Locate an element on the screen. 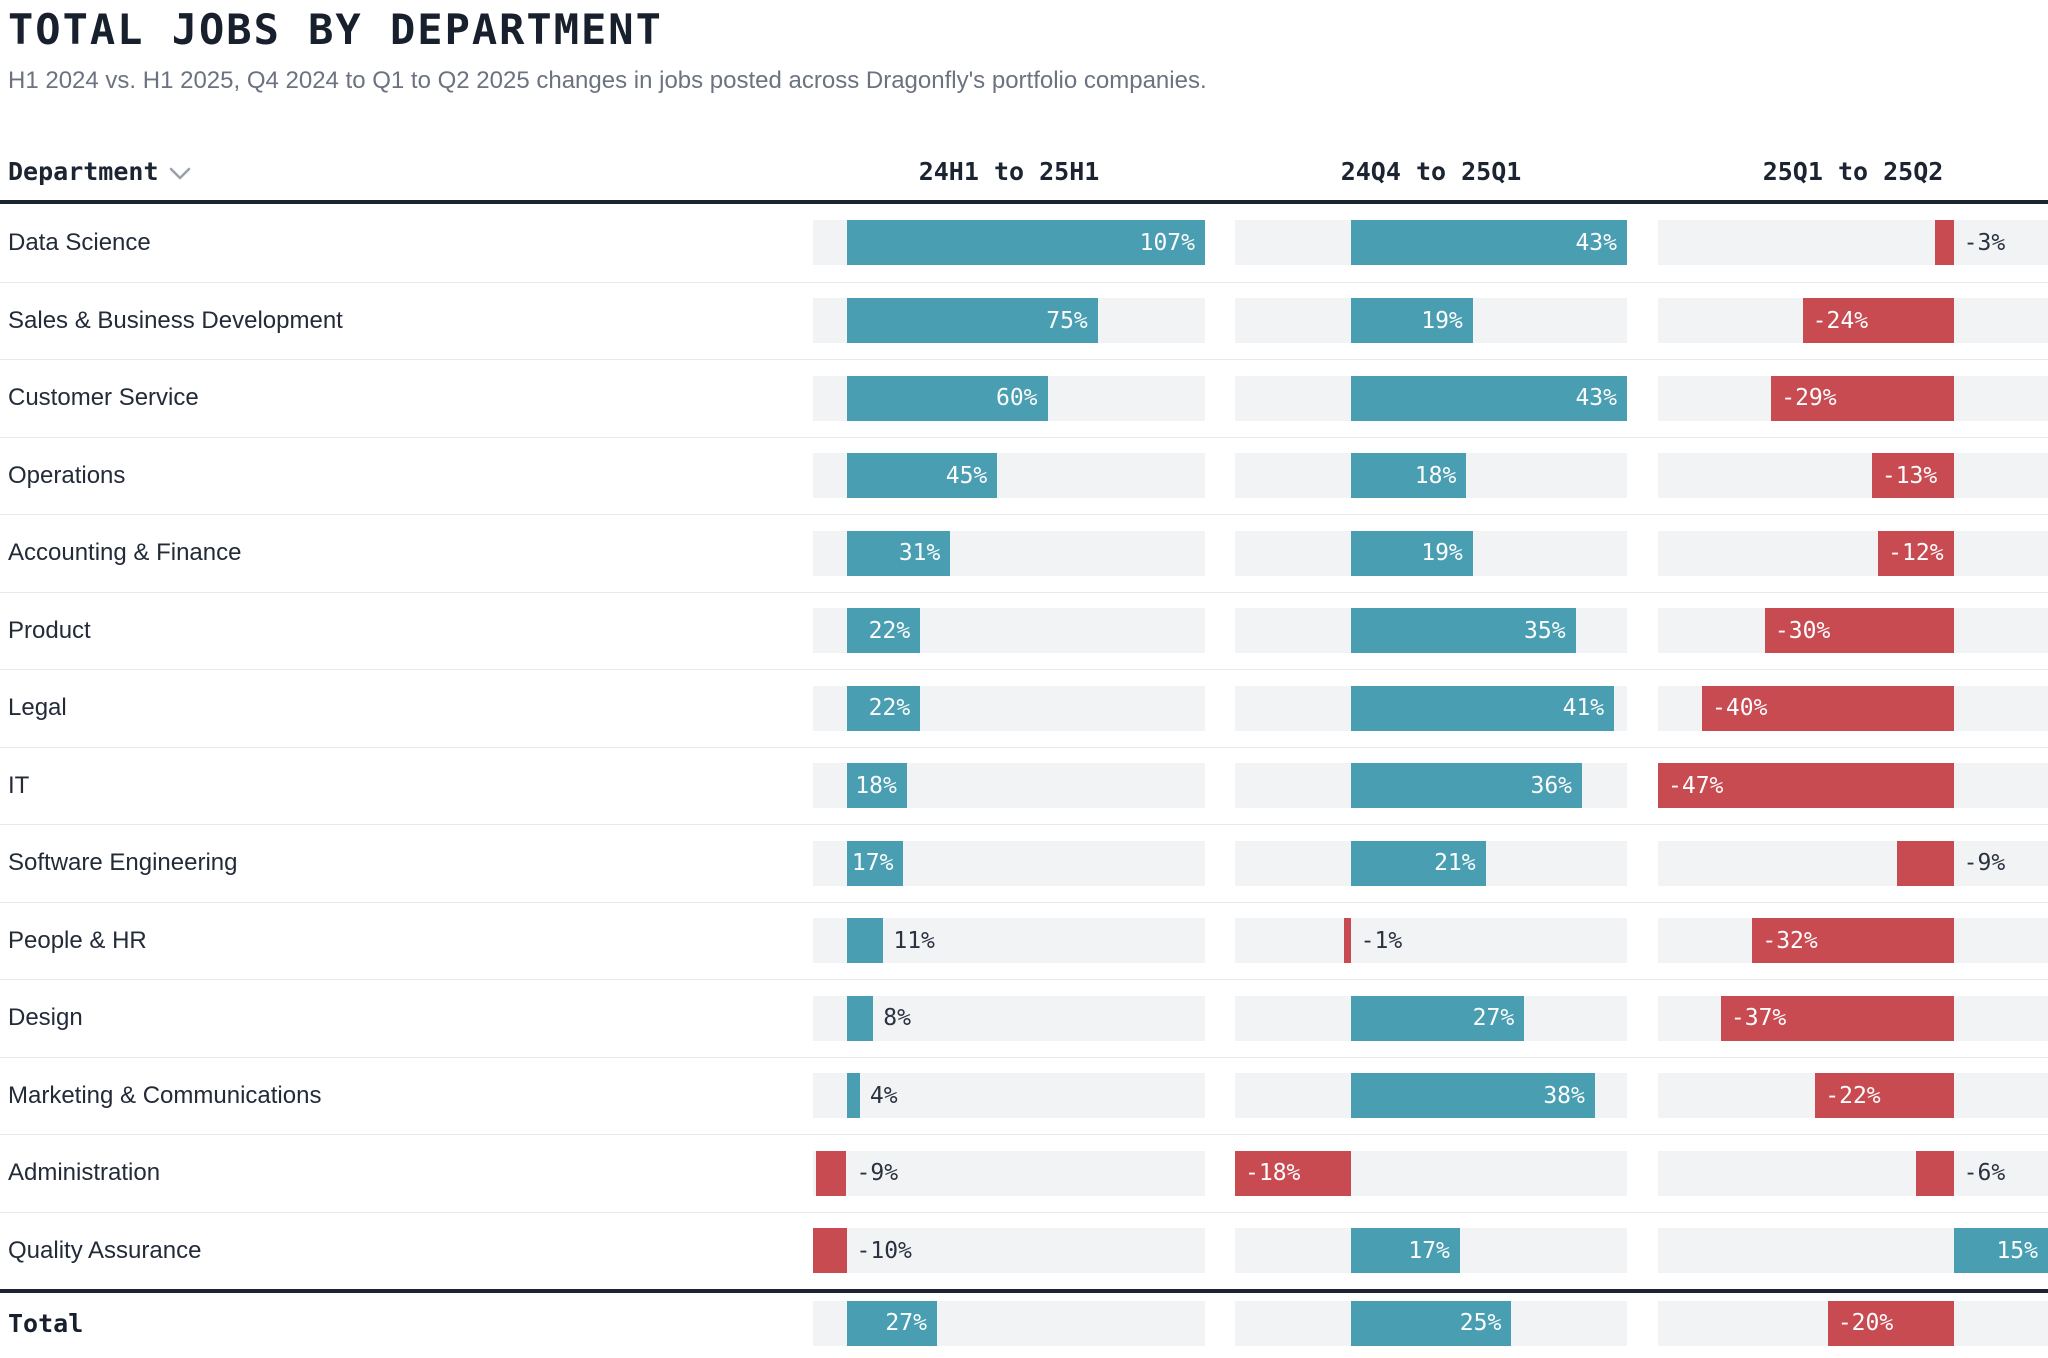 This screenshot has height=1358, width=2048. bar-track: -29% is located at coordinates (1853, 398).